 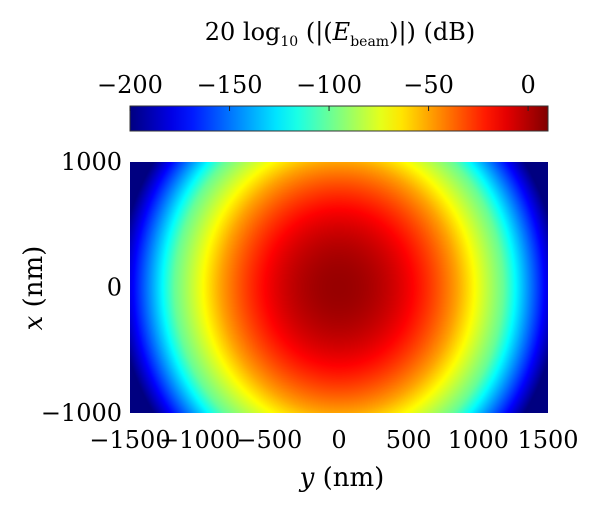 What do you see at coordinates (339, 118) in the screenshot?
I see `colorbar` at bounding box center [339, 118].